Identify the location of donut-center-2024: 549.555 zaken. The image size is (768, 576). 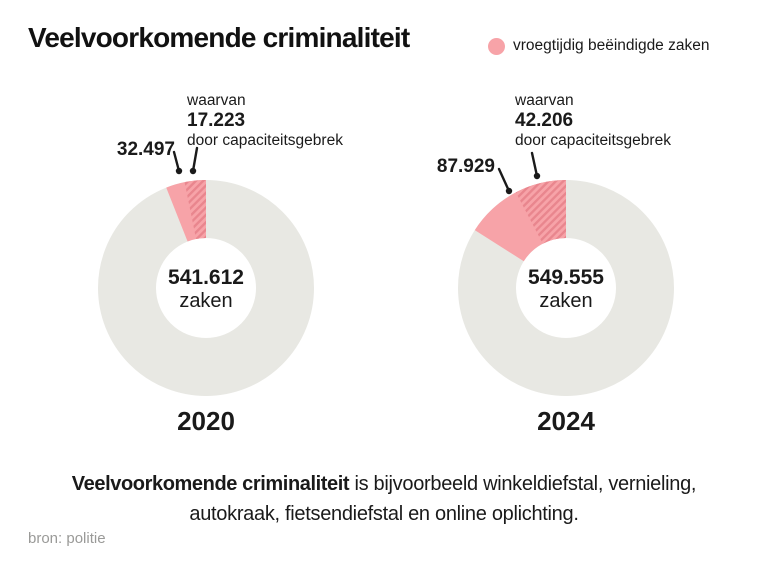
(566, 288).